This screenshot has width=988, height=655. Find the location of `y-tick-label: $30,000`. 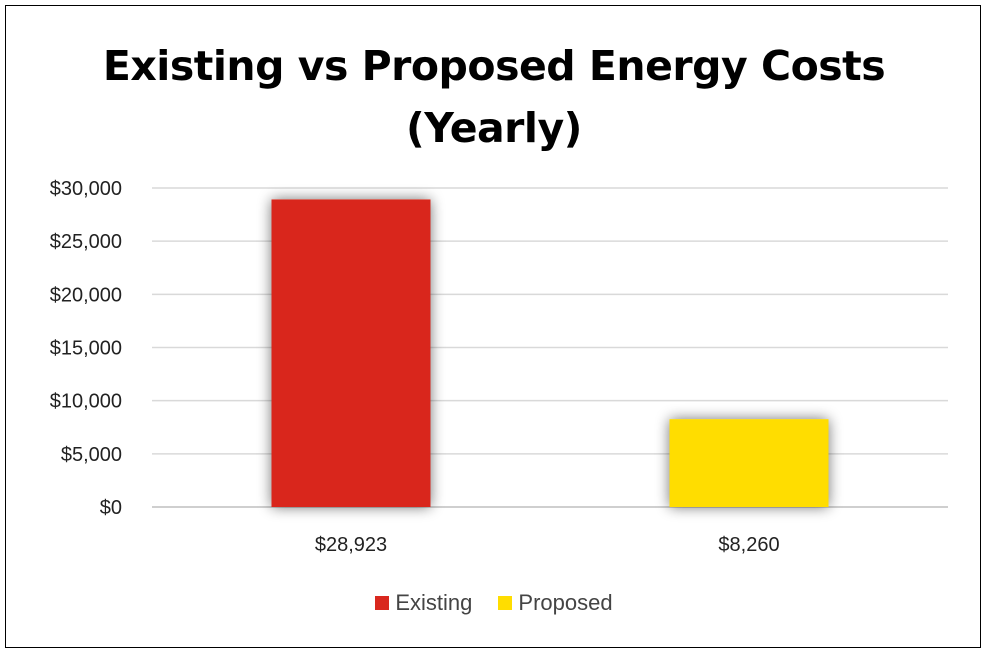

y-tick-label: $30,000 is located at coordinates (86, 189).